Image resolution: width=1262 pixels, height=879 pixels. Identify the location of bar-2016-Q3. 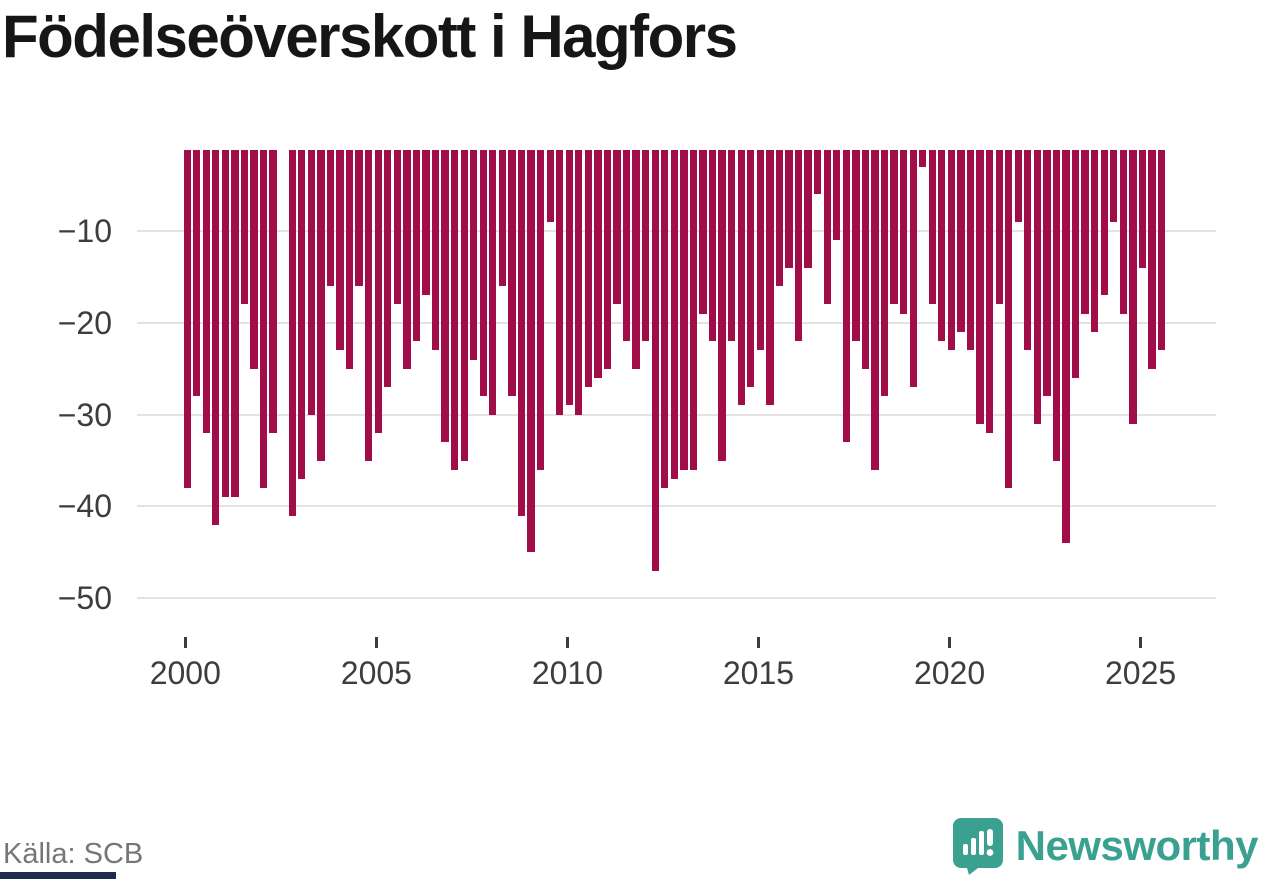
(817, 172).